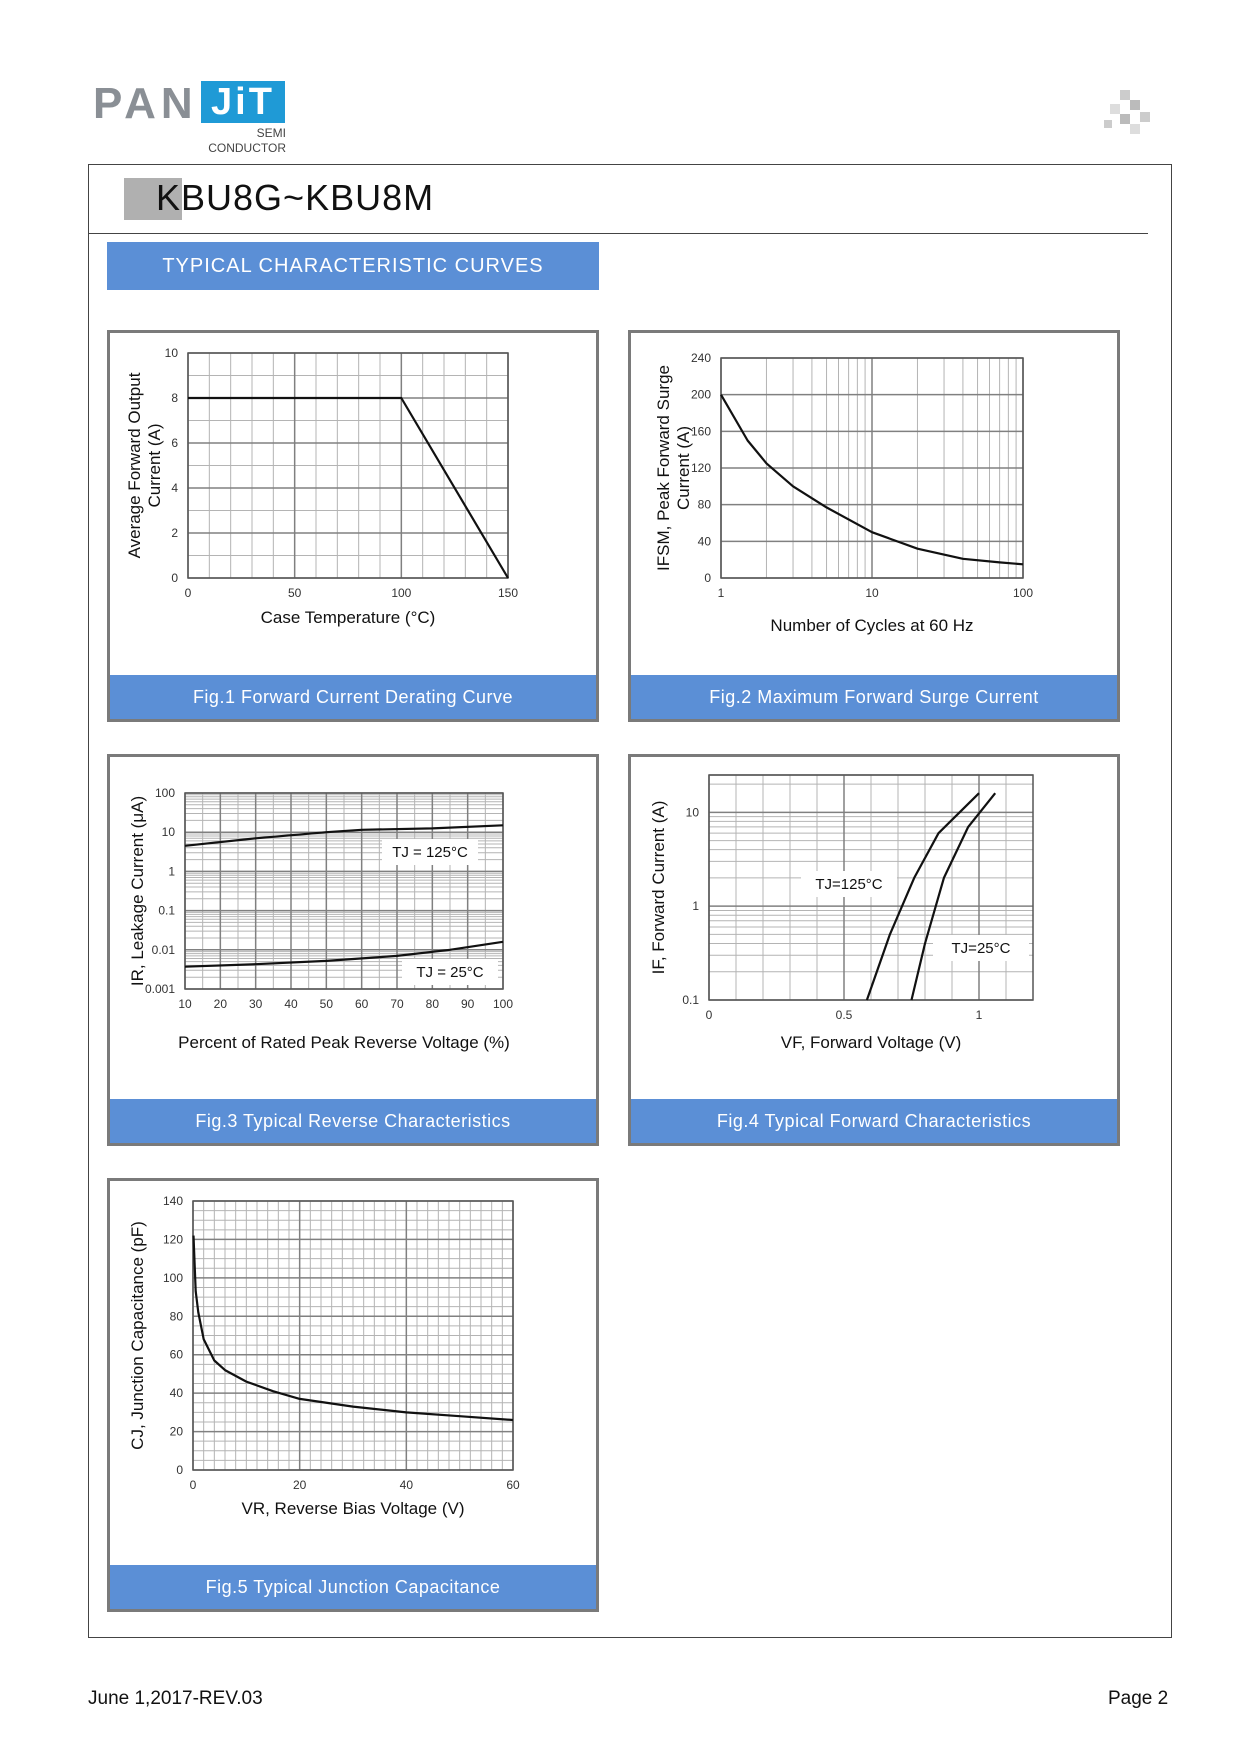  Describe the element at coordinates (177, 1355) in the screenshot. I see `y-tick-label: 60` at that location.